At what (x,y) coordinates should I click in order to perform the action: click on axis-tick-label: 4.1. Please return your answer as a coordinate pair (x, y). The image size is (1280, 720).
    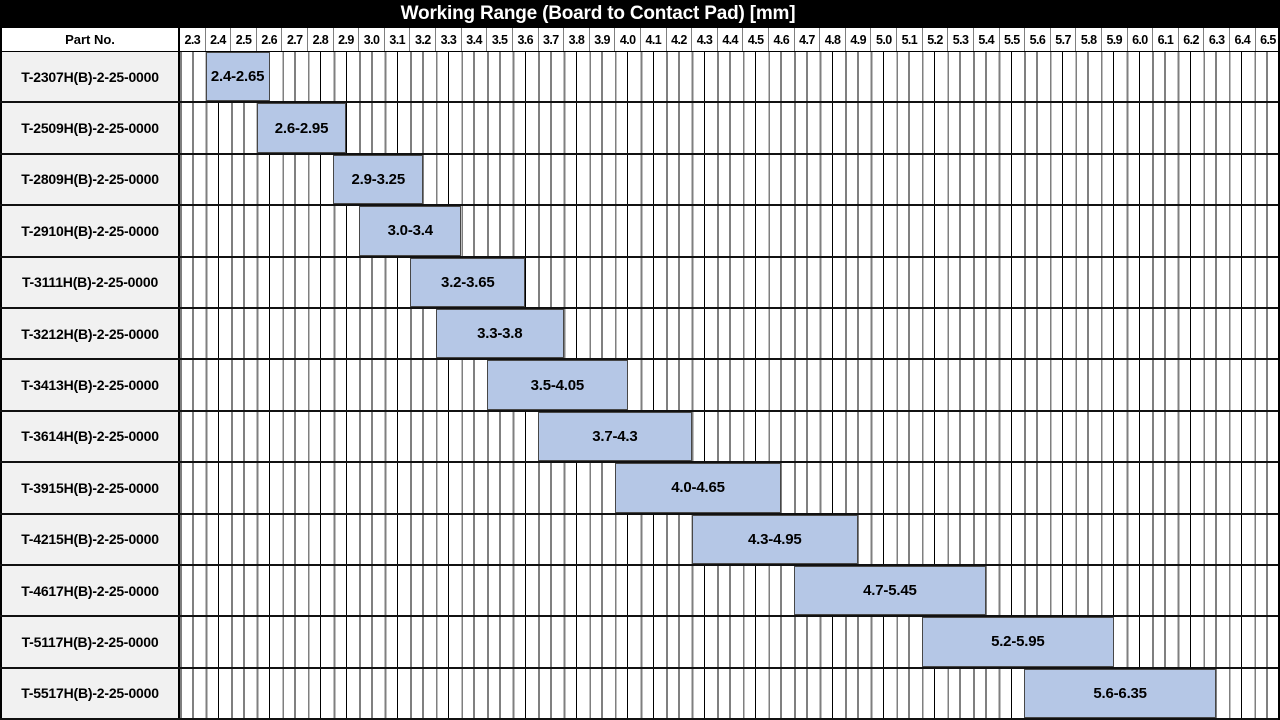
    Looking at the image, I should click on (652, 39).